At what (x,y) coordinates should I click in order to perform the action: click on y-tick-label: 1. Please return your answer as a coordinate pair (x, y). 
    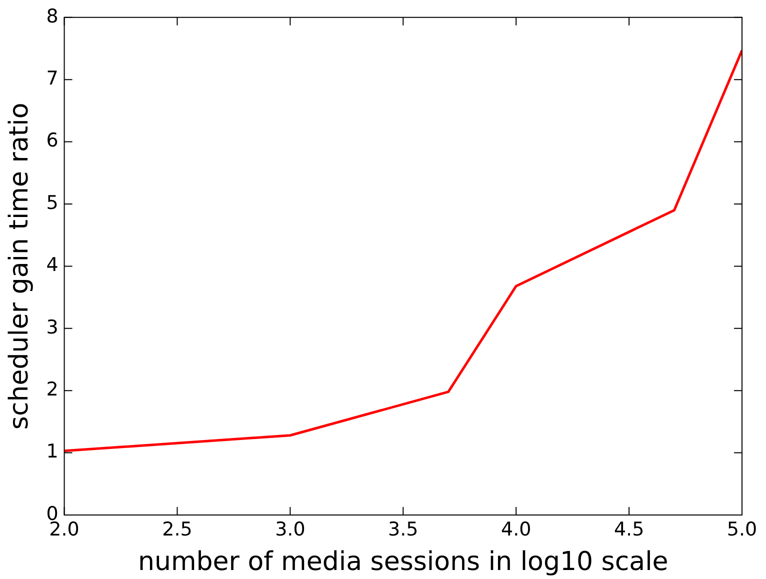
    Looking at the image, I should click on (52, 451).